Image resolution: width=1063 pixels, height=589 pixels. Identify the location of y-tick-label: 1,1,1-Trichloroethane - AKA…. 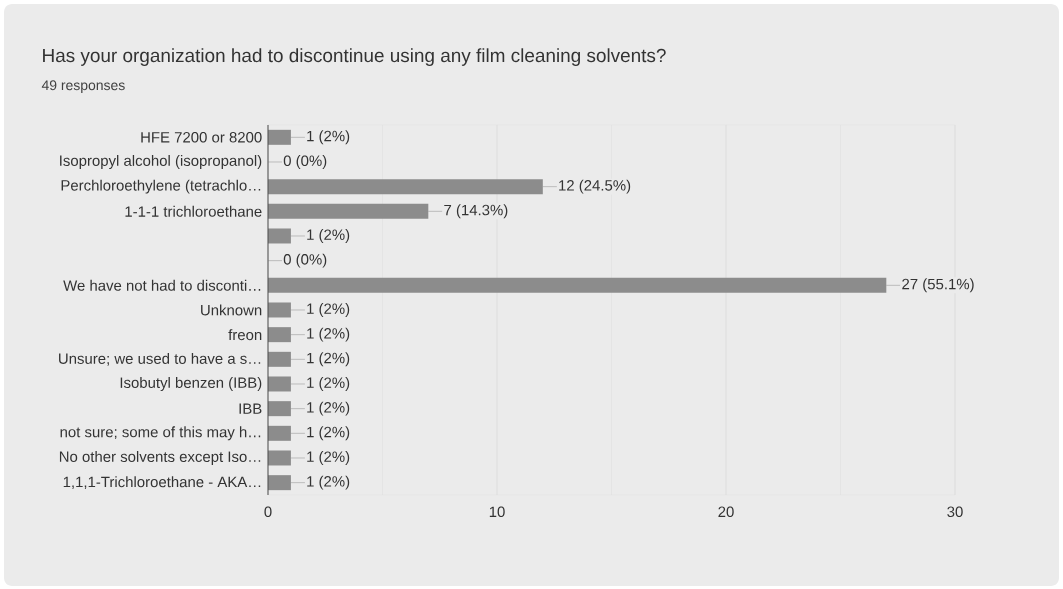
(162, 483).